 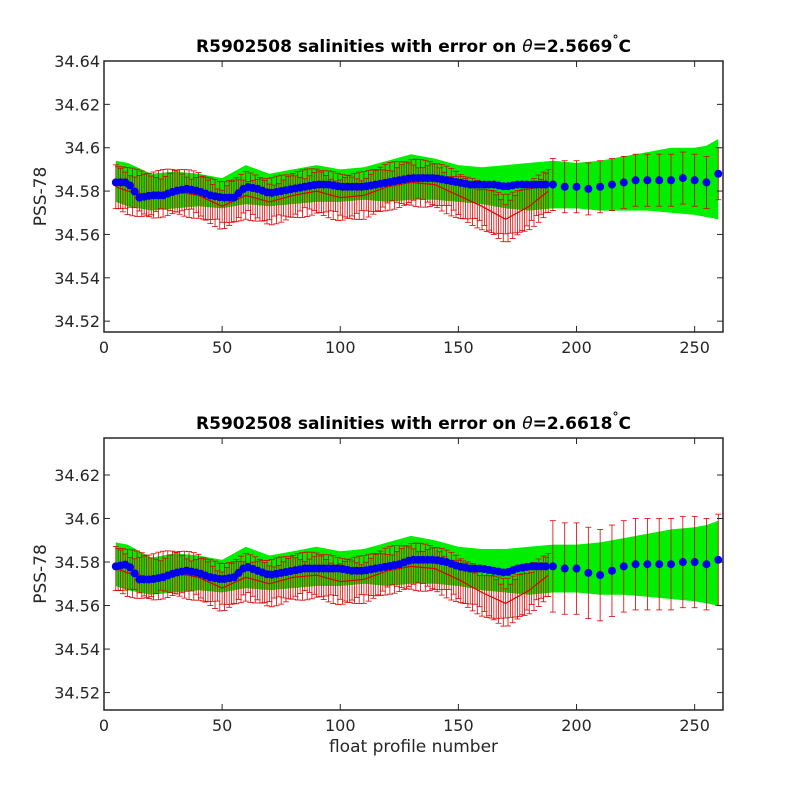 What do you see at coordinates (573, 424) in the screenshot?
I see `title-value: =2.6618` at bounding box center [573, 424].